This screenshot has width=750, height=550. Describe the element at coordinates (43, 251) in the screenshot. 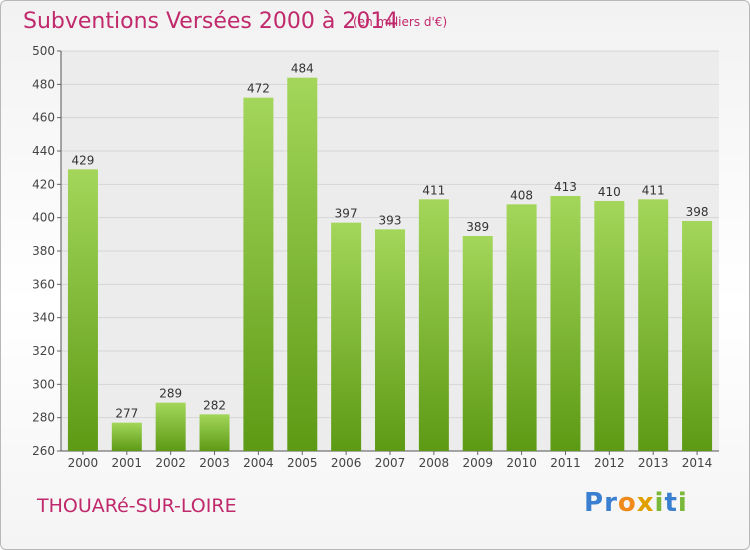

I see `y-tick-label: 380` at that location.